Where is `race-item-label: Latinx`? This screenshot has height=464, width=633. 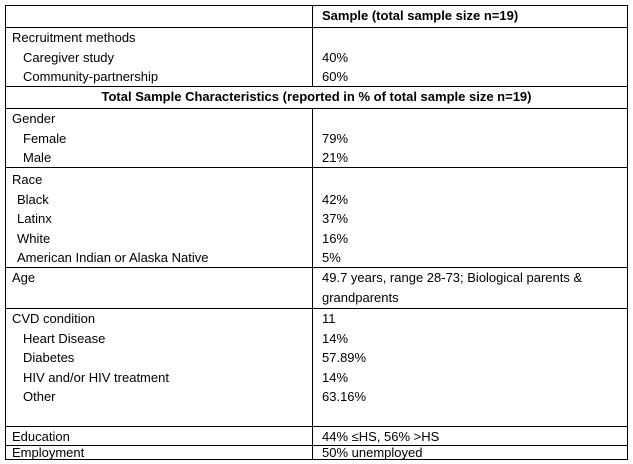
race-item-label: Latinx is located at coordinates (34, 219).